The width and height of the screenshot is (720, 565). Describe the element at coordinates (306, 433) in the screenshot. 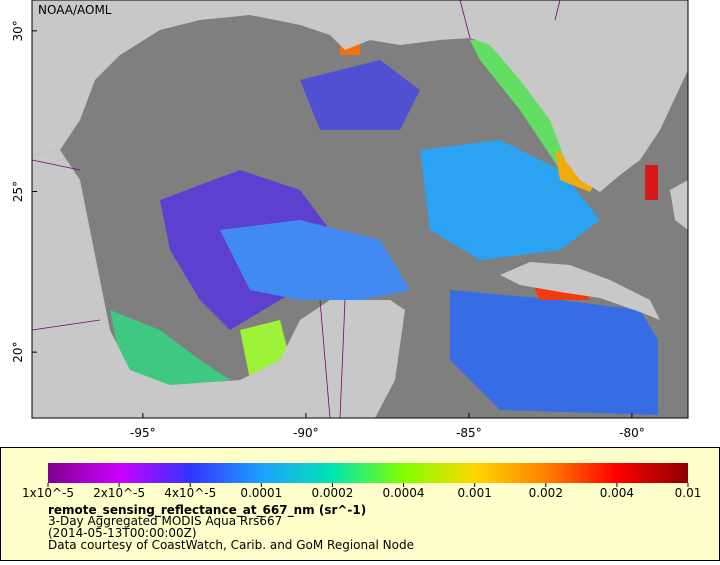

I see `x-tick-label: -90°` at that location.